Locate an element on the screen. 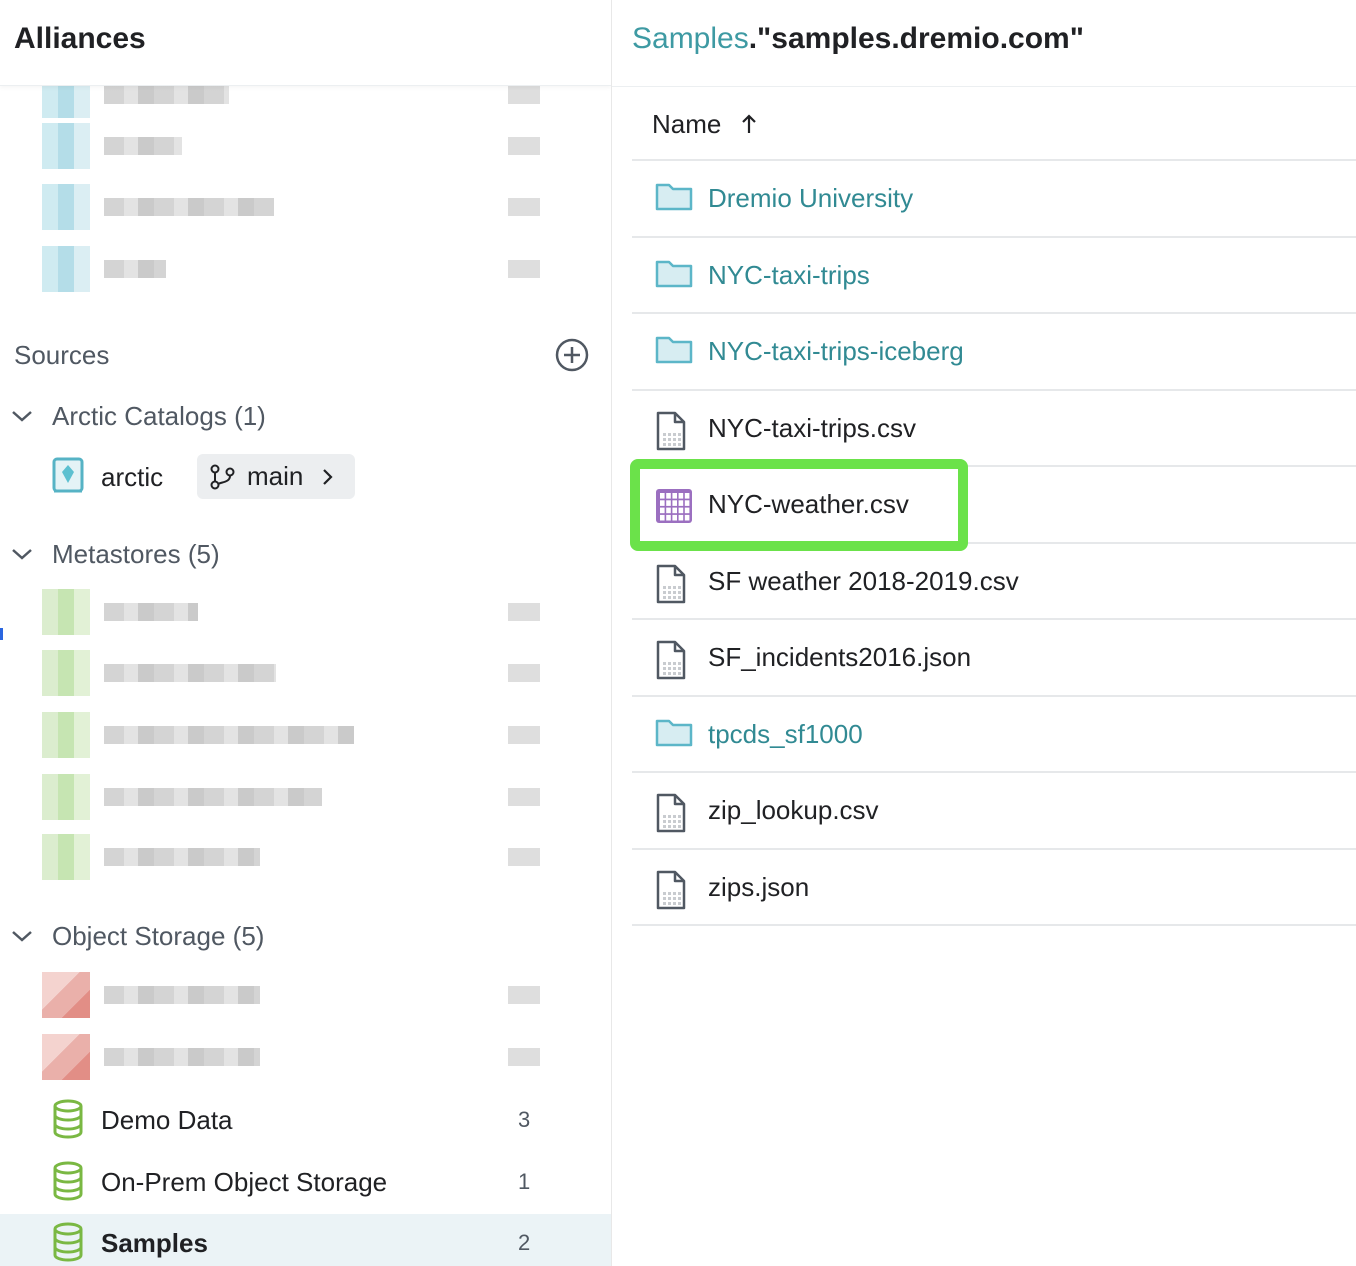  group-label: Arctic Catalogs (1) is located at coordinates (159, 416).